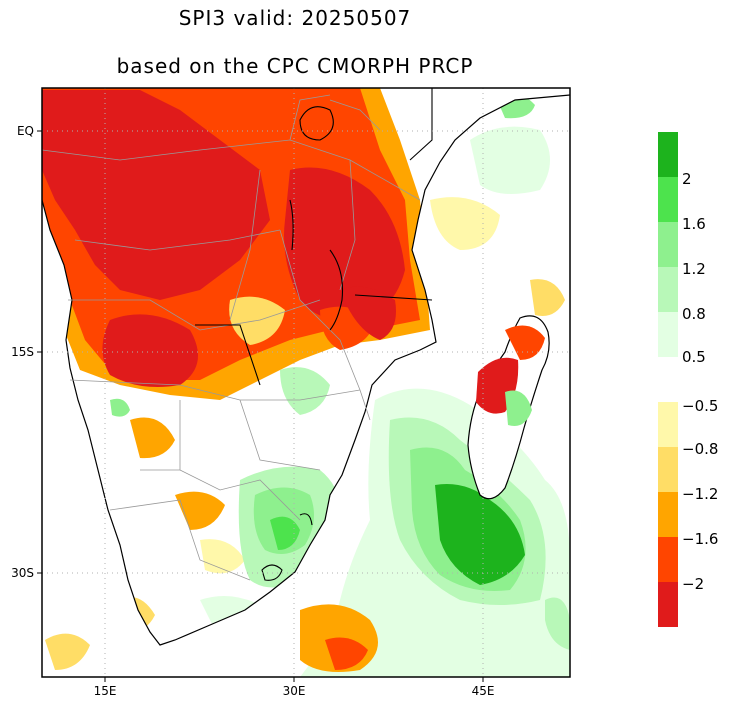 The height and width of the screenshot is (703, 732). I want to click on y-tick-label-eq: EQ, so click(25, 131).